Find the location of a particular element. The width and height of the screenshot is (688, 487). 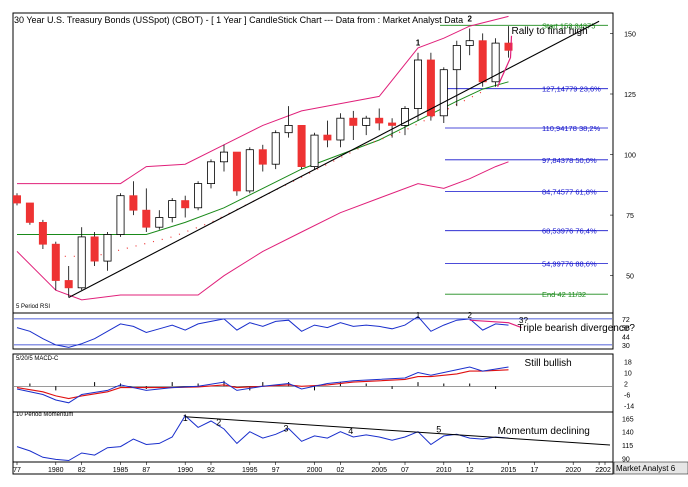

fib-level-label: End 42 11/32 is located at coordinates (564, 294).